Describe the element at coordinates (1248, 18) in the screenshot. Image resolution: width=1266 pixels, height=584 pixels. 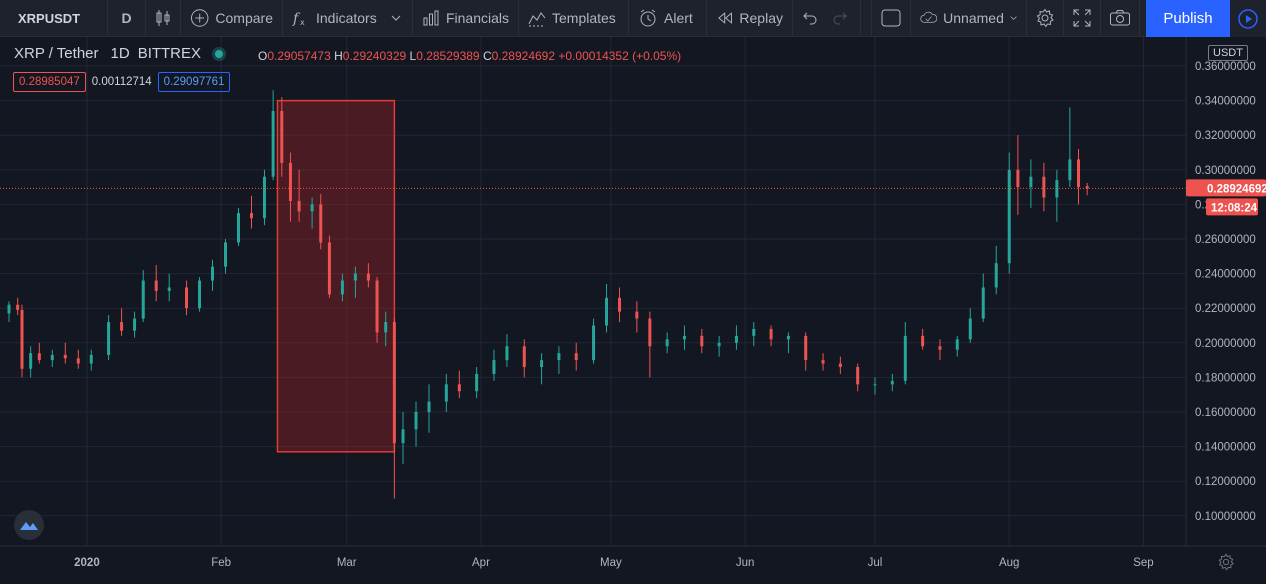
I see `publish-menu-button` at that location.